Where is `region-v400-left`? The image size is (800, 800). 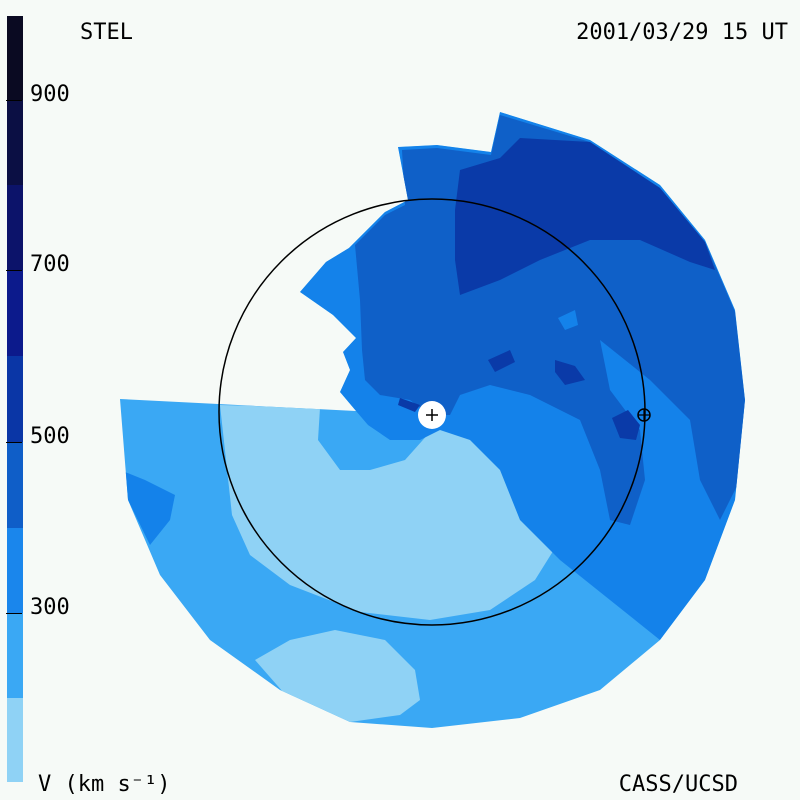
region-v400-left is located at coordinates (147, 507).